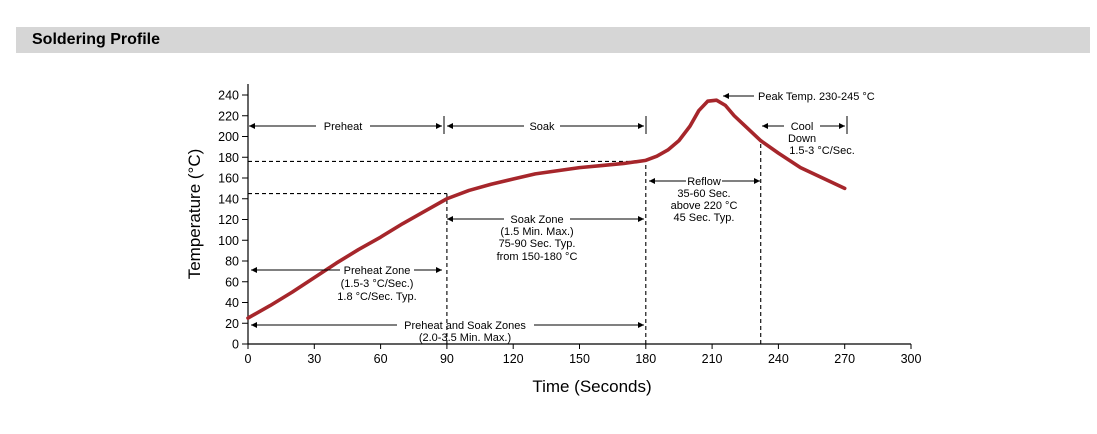 The height and width of the screenshot is (434, 1097). Describe the element at coordinates (314, 359) in the screenshot. I see `x-tick-label: 30` at that location.